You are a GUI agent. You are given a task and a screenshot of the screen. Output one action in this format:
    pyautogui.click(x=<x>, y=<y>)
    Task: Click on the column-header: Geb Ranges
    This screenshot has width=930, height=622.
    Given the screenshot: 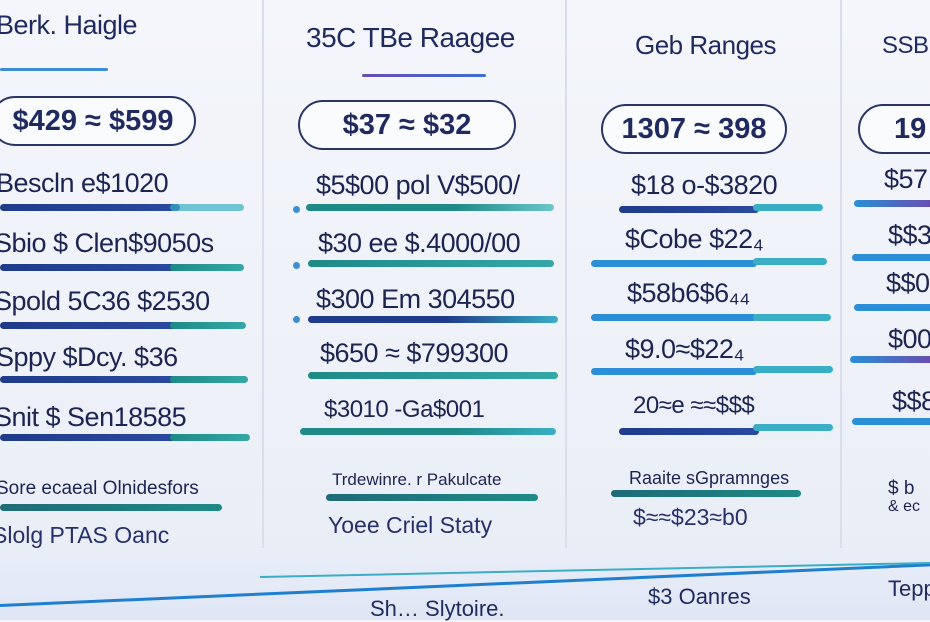 What is the action you would take?
    pyautogui.click(x=705, y=45)
    